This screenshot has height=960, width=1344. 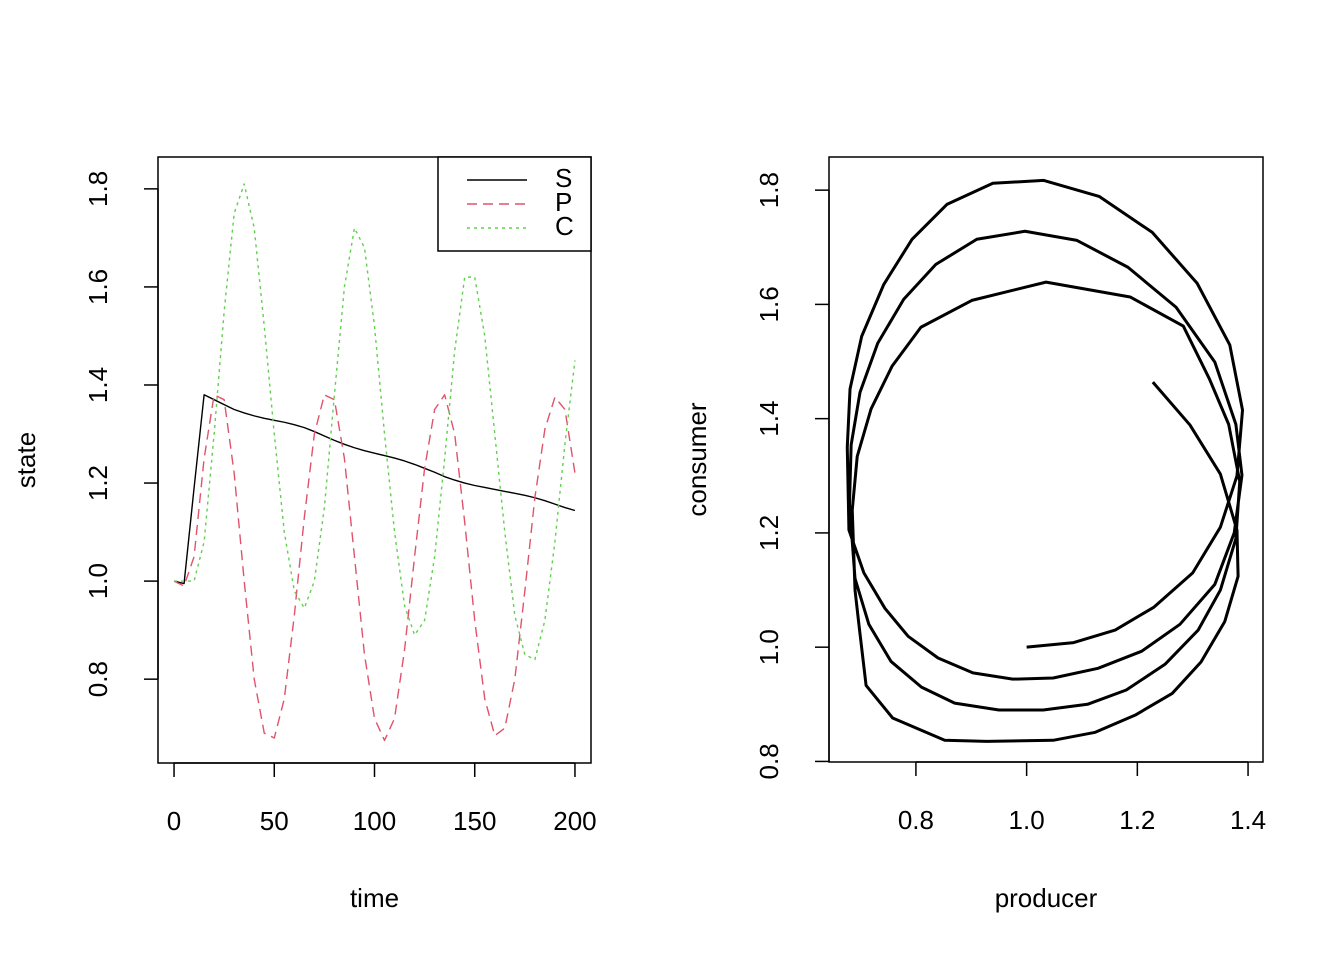 What do you see at coordinates (1137, 820) in the screenshot?
I see `x-tick-label: 1.2` at bounding box center [1137, 820].